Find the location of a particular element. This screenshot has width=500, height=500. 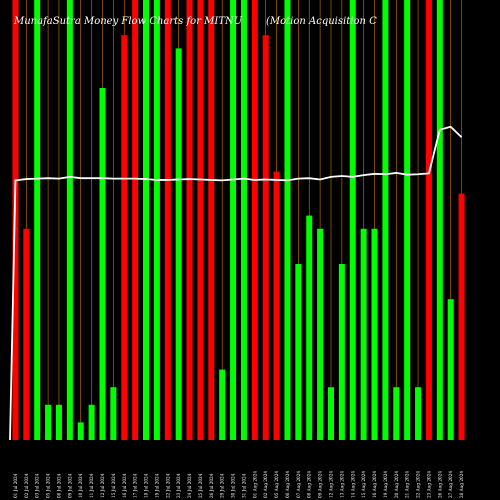

chart-subtitle: (Motion Acquisition C is located at coordinates (321, 21).